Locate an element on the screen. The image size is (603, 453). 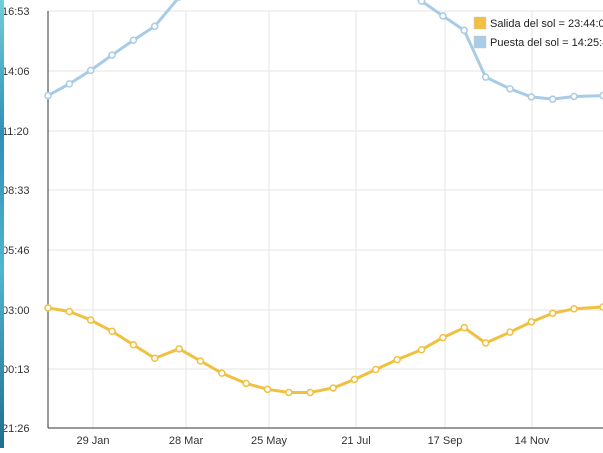
x-tick-label: 25 May is located at coordinates (269, 441).